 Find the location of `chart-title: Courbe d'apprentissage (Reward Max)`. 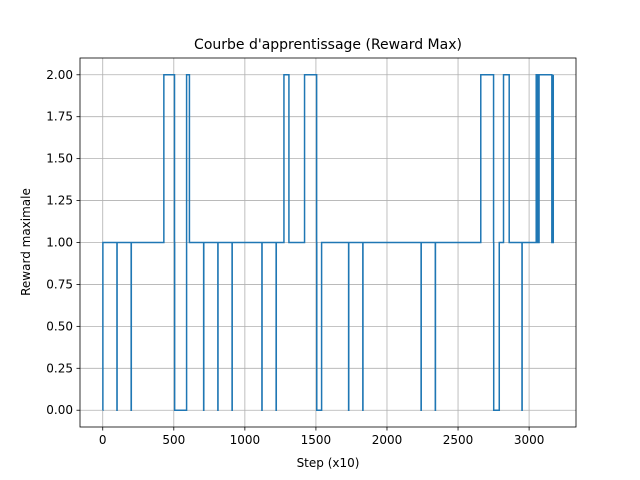

chart-title: Courbe d'apprentissage (Reward Max) is located at coordinates (328, 45).